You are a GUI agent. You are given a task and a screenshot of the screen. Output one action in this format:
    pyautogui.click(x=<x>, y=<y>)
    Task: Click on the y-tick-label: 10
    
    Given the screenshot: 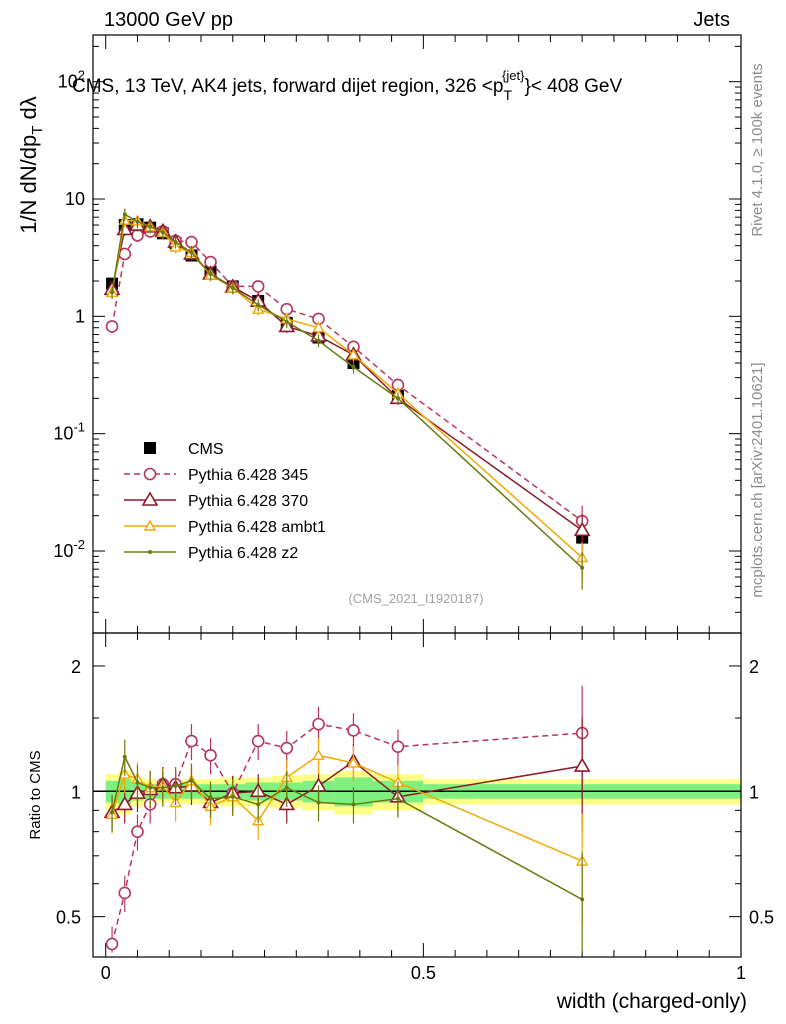 What is the action you would take?
    pyautogui.click(x=75, y=199)
    